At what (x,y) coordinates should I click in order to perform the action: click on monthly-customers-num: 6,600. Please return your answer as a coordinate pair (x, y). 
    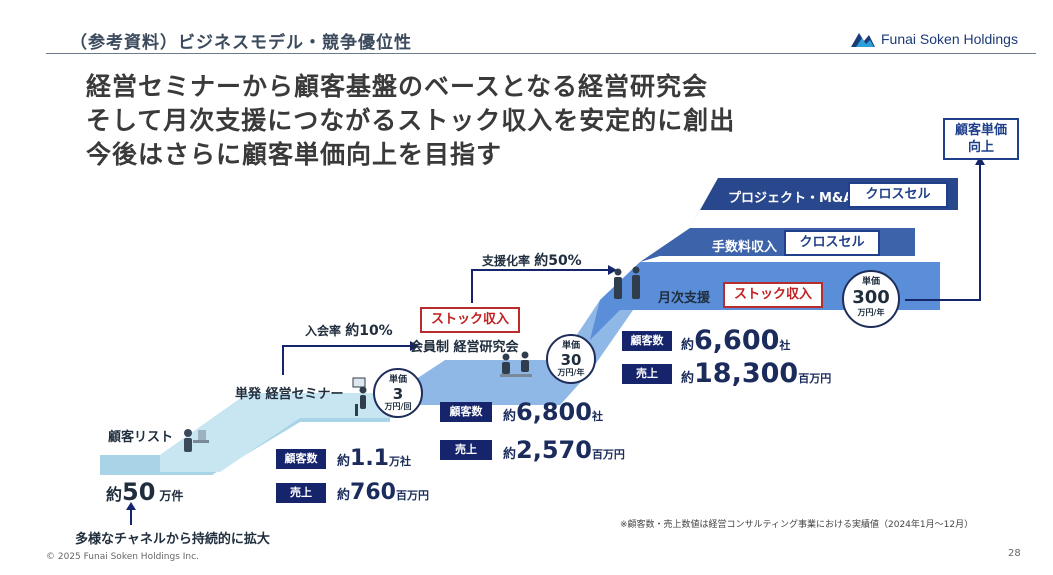
    Looking at the image, I should click on (737, 340).